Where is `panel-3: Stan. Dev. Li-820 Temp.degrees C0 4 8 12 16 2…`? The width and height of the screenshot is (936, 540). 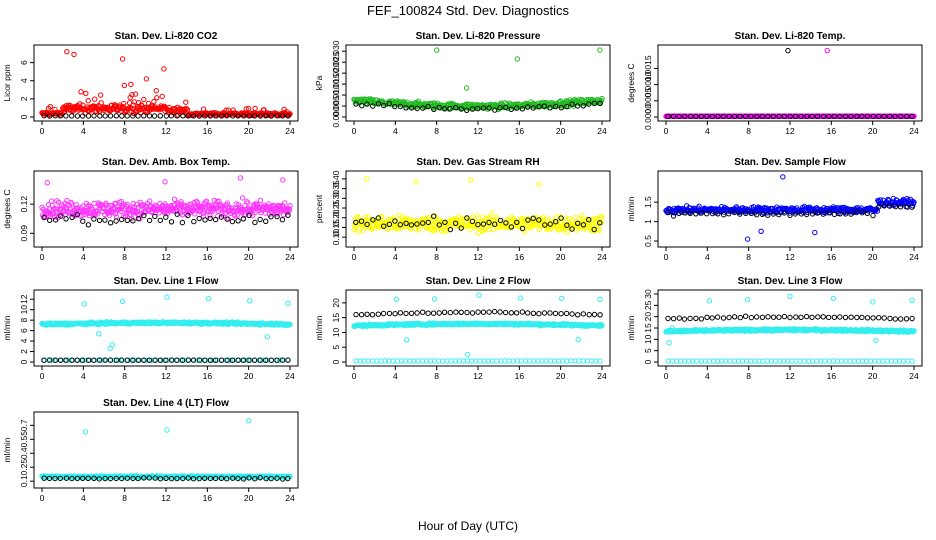 panel-3: Stan. Dev. Li-820 Temp.degrees C0 4 8 12 16 2… is located at coordinates (774, 83).